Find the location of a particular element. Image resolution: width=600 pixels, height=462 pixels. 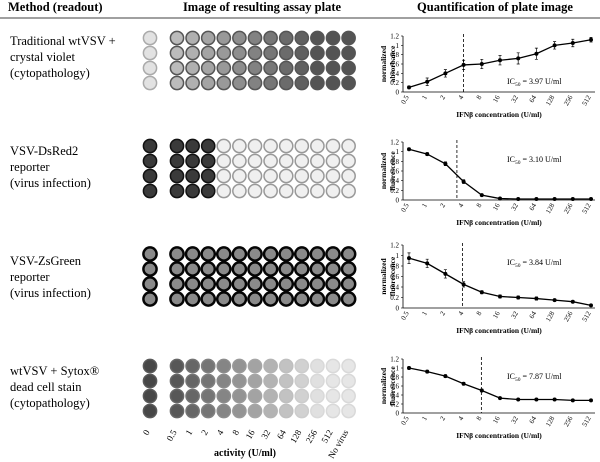

ic50-label: = 3.10 U/ml is located at coordinates (543, 159).